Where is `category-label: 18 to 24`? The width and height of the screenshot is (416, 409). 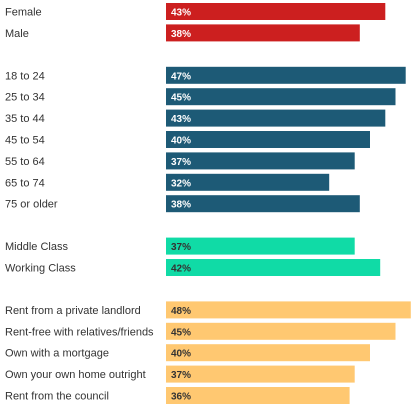
category-label: 18 to 24 is located at coordinates (25, 76).